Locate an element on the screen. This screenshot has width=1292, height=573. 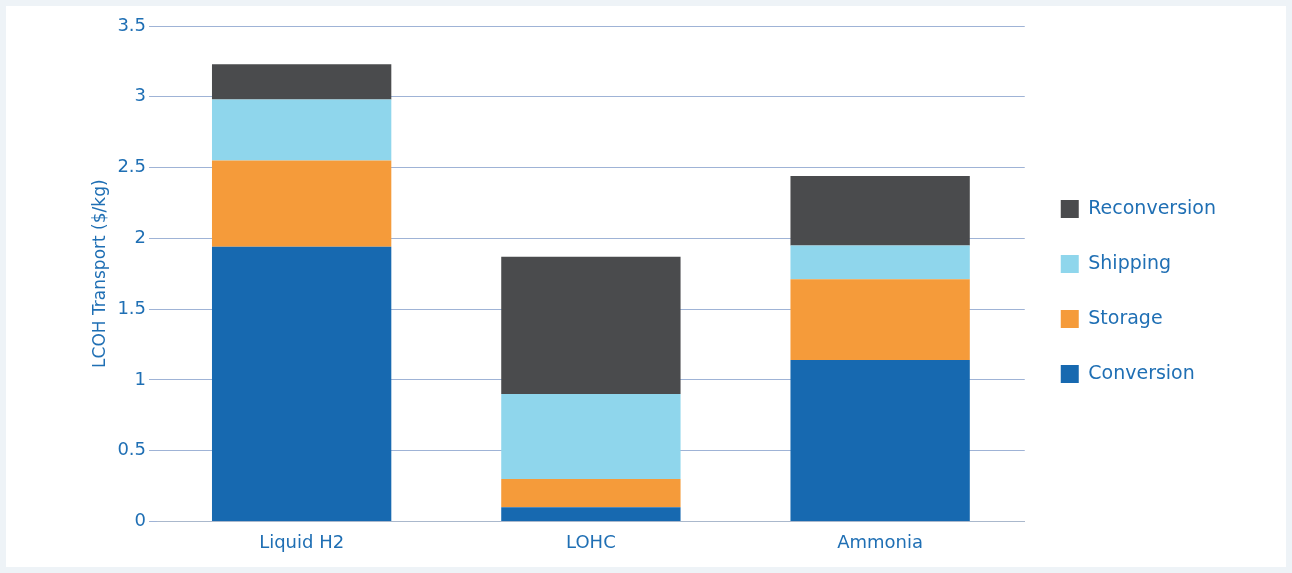
y-tick-label: 0.5 is located at coordinates (132, 449).